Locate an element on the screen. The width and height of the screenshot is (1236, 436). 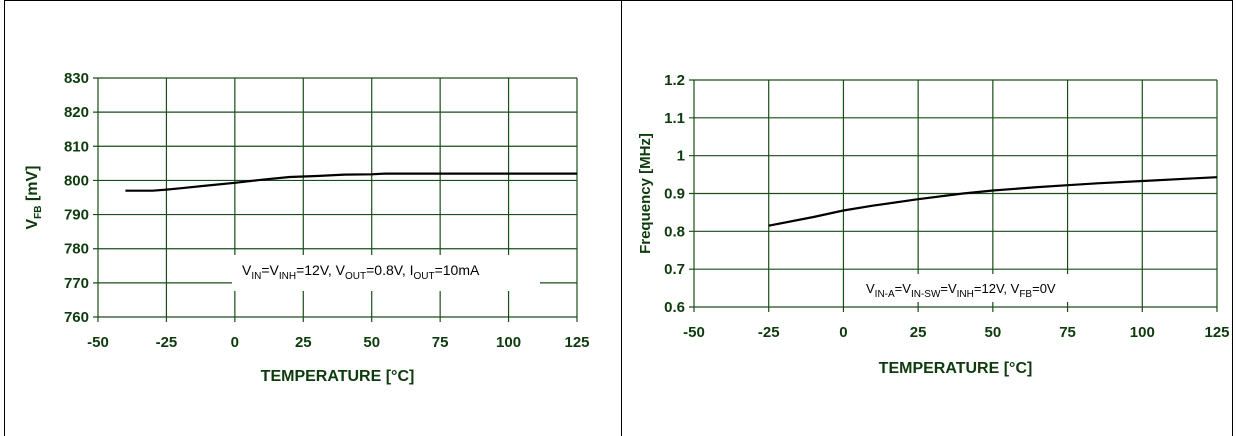
chart0-annotation-part: INH is located at coordinates (287, 276).